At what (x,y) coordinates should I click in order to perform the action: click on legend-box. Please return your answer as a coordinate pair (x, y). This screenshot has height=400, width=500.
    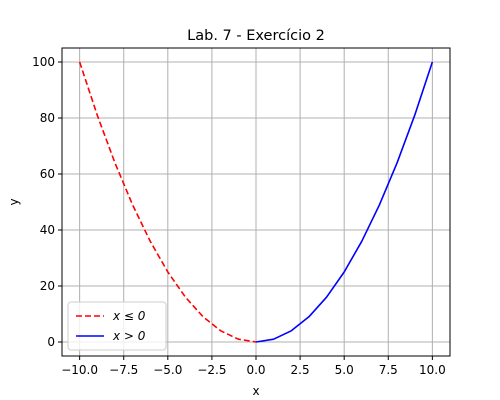
    Looking at the image, I should click on (117, 326).